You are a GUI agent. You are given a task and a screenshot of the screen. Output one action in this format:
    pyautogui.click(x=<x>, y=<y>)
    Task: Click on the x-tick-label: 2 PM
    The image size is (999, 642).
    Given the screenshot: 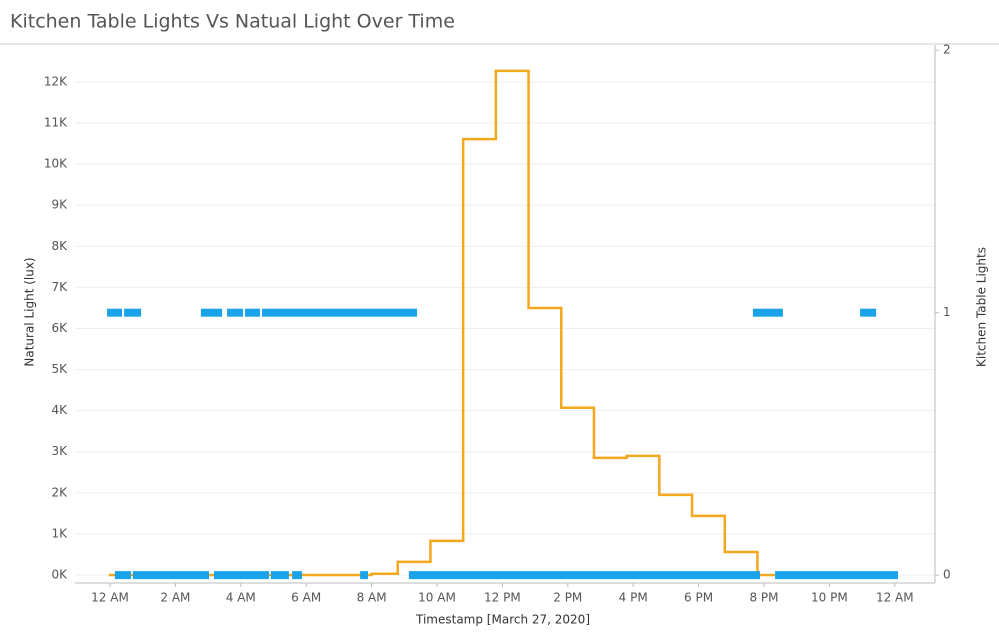 What is the action you would take?
    pyautogui.click(x=567, y=598)
    